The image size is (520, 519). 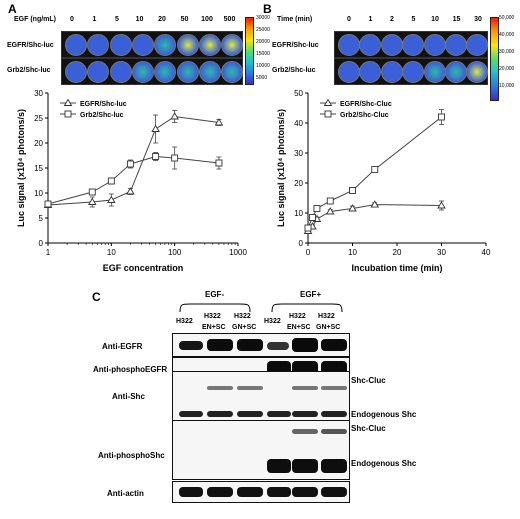 I want to click on luminescence-strip-grb2-time, so click(x=411, y=71).